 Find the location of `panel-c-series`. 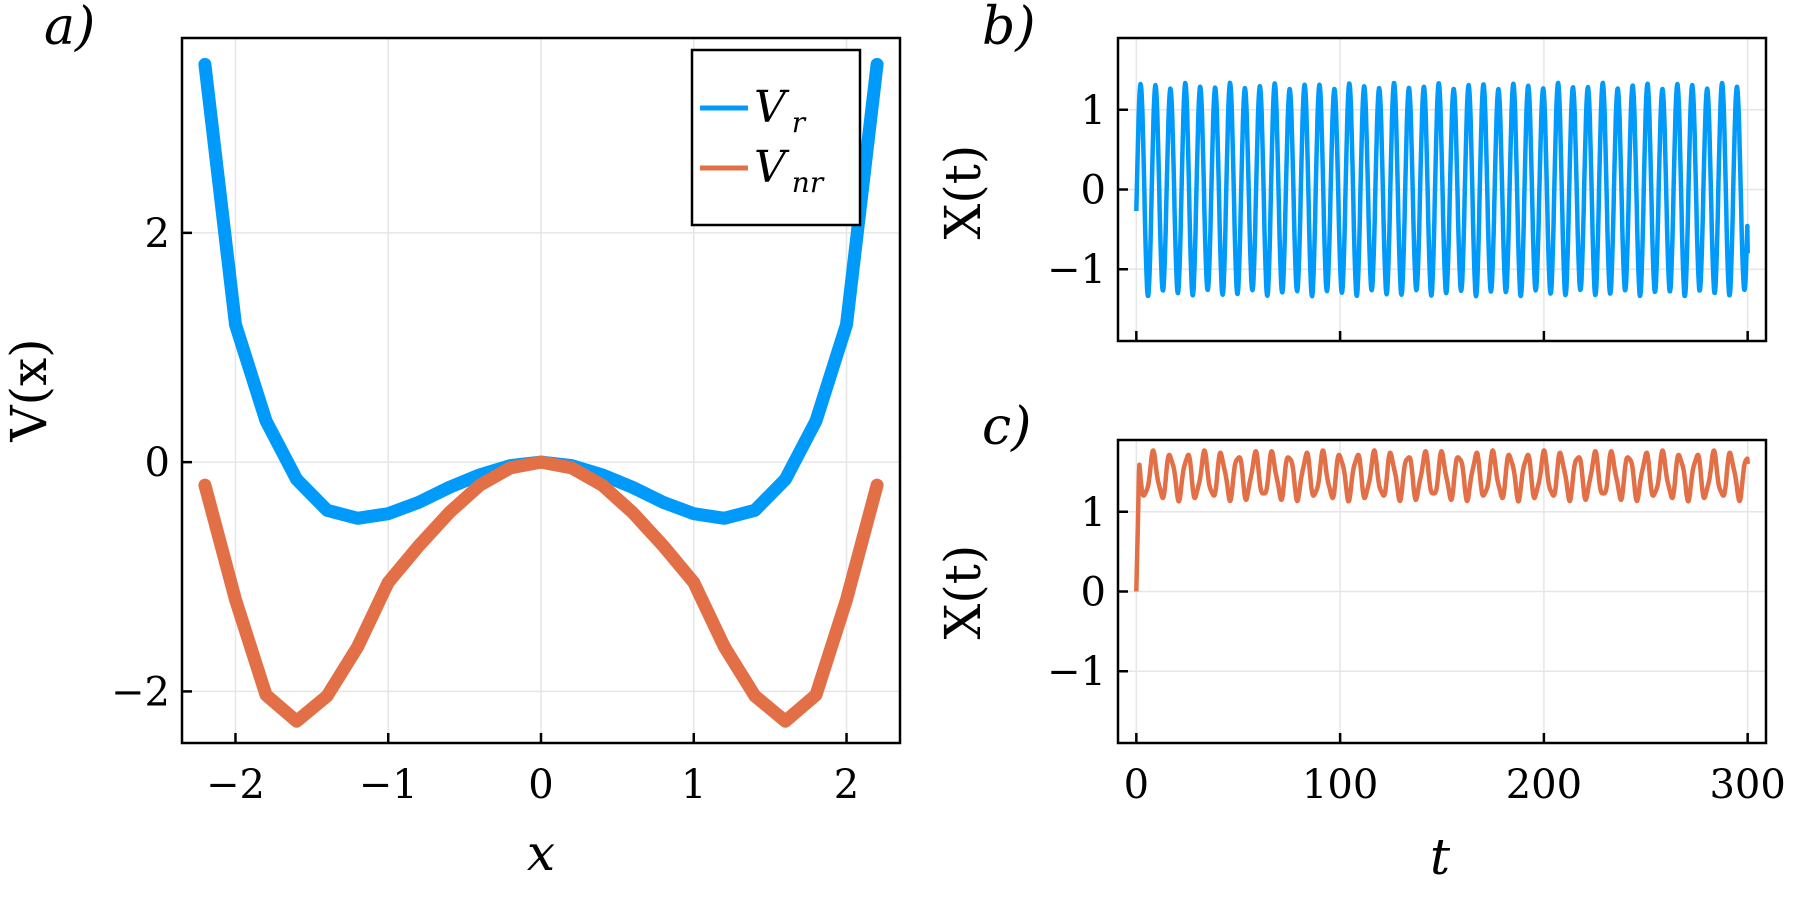

panel-c-series is located at coordinates (1442, 520).